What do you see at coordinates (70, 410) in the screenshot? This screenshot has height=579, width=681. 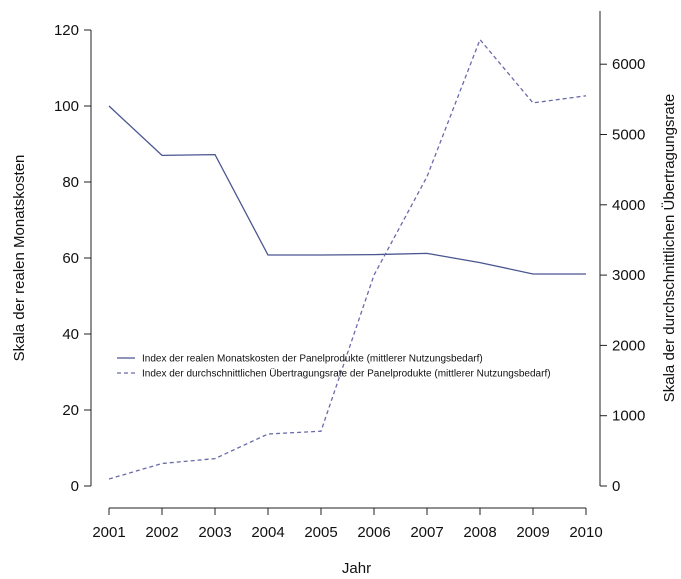 I see `left-y-tick-label: 20` at bounding box center [70, 410].